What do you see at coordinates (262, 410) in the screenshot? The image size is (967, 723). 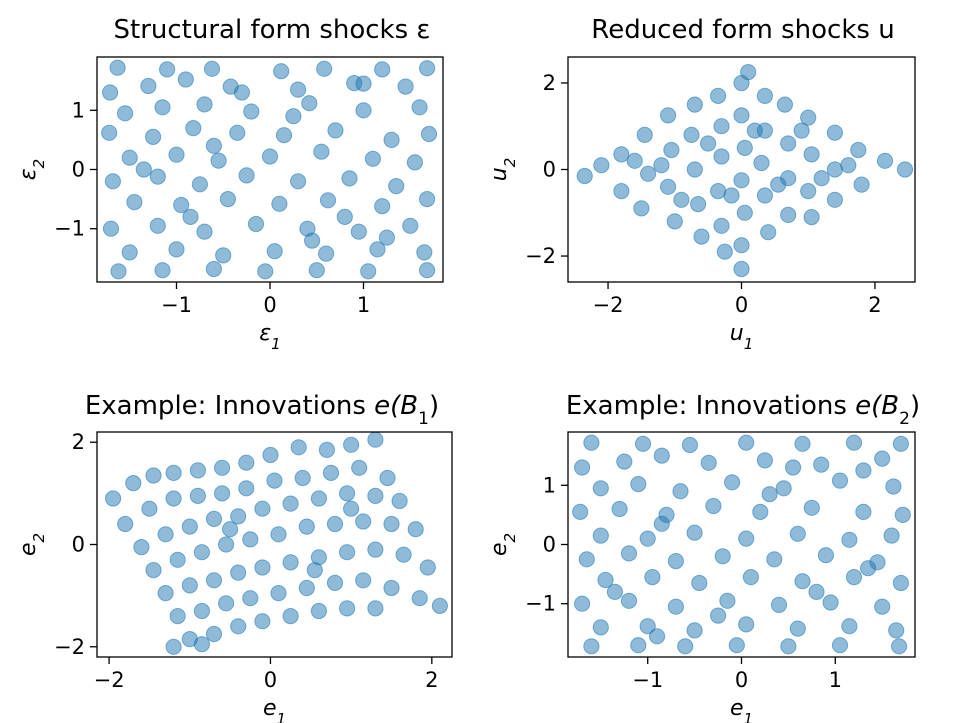 I see `chart-title: Example: Innovations e(B1)` at bounding box center [262, 410].